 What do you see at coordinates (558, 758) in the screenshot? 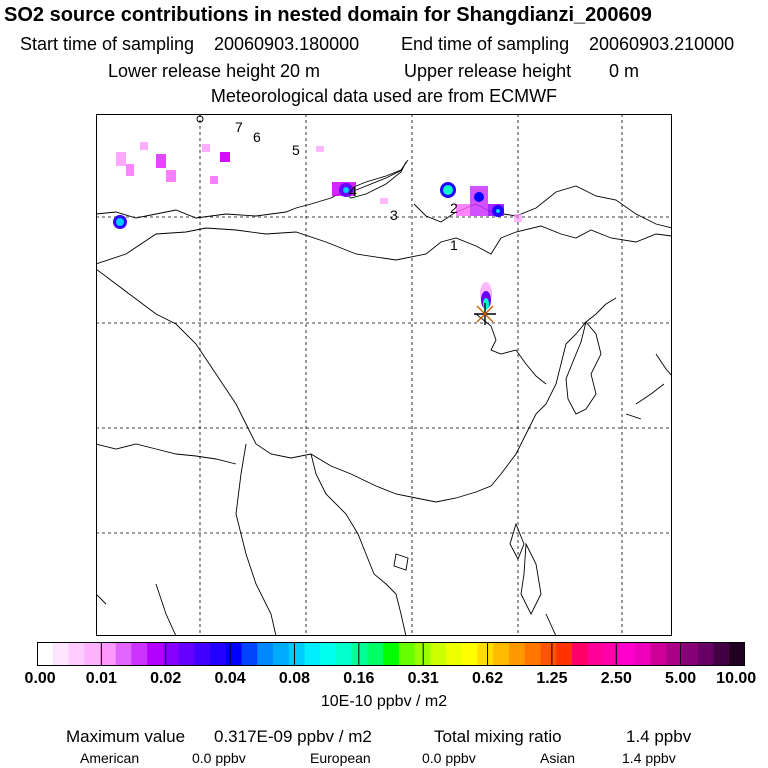
I see `asian-label: Asian` at bounding box center [558, 758].